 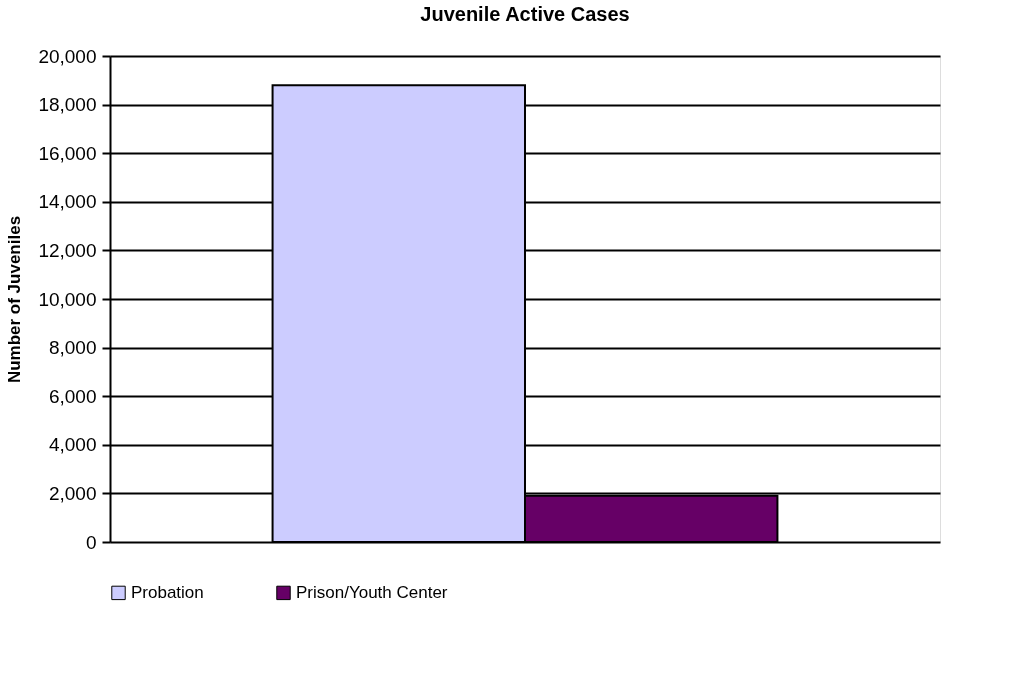 What do you see at coordinates (67, 105) in the screenshot?
I see `y-tick-label: 18,000` at bounding box center [67, 105].